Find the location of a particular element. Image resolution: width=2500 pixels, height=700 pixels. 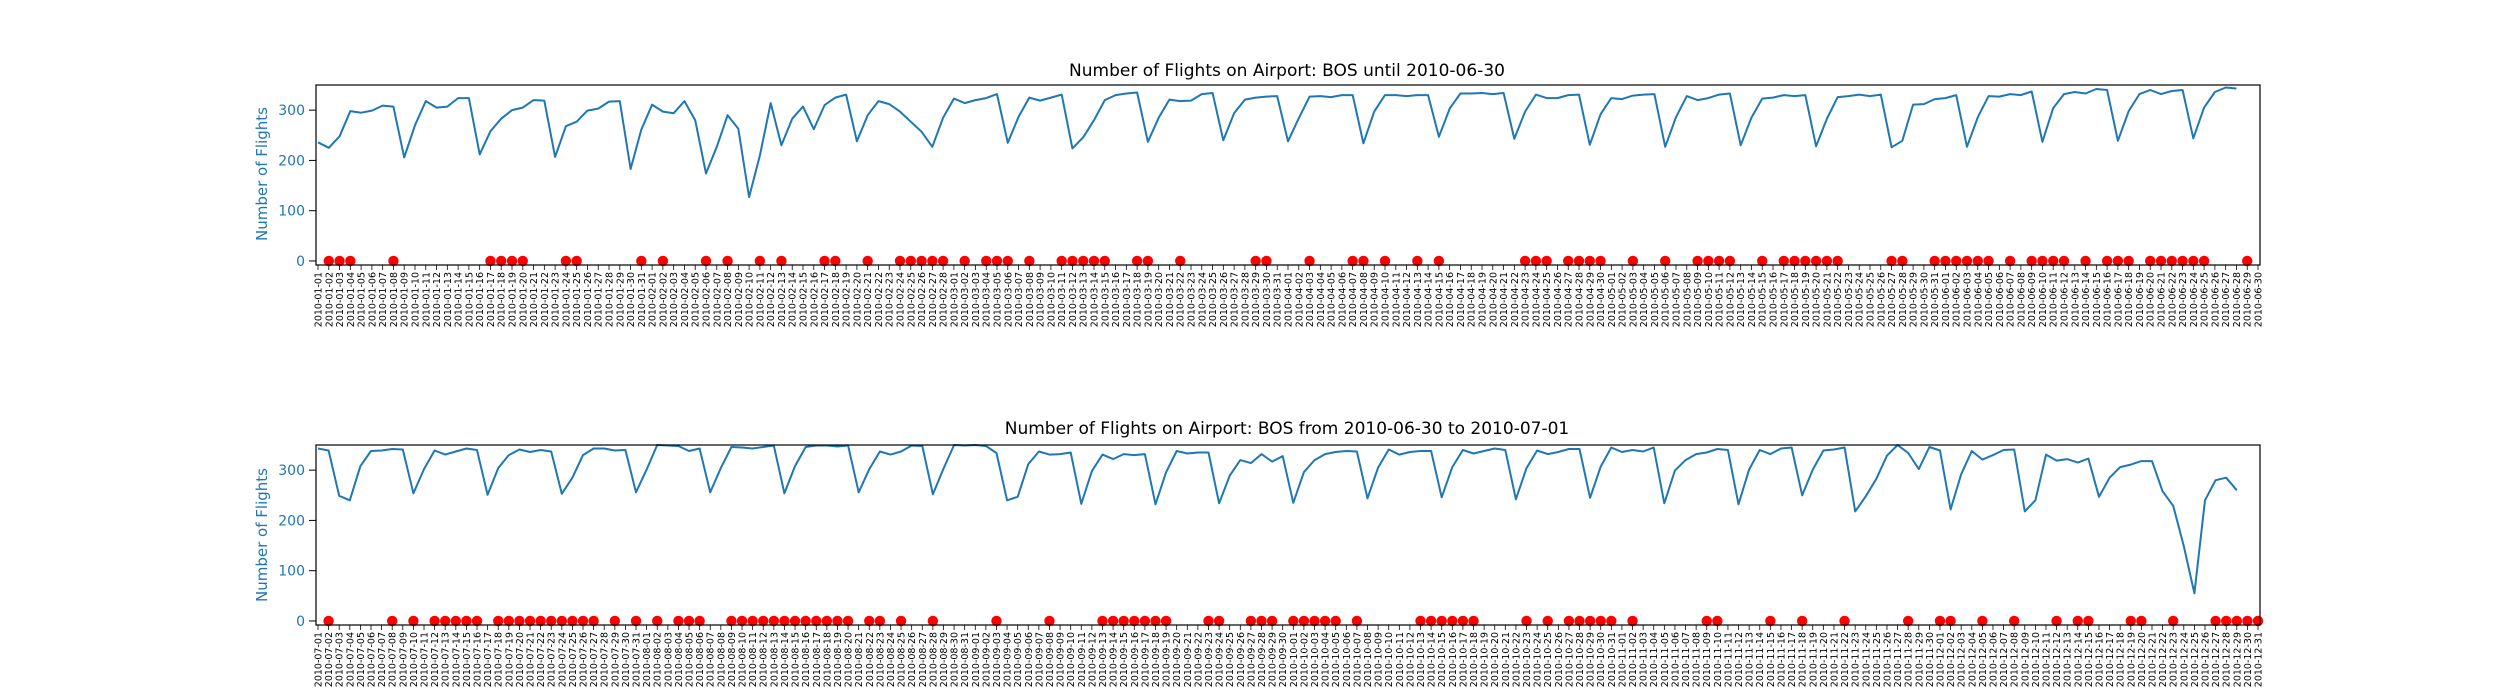

x-tick-label: 2010-09-03 is located at coordinates (997, 659).